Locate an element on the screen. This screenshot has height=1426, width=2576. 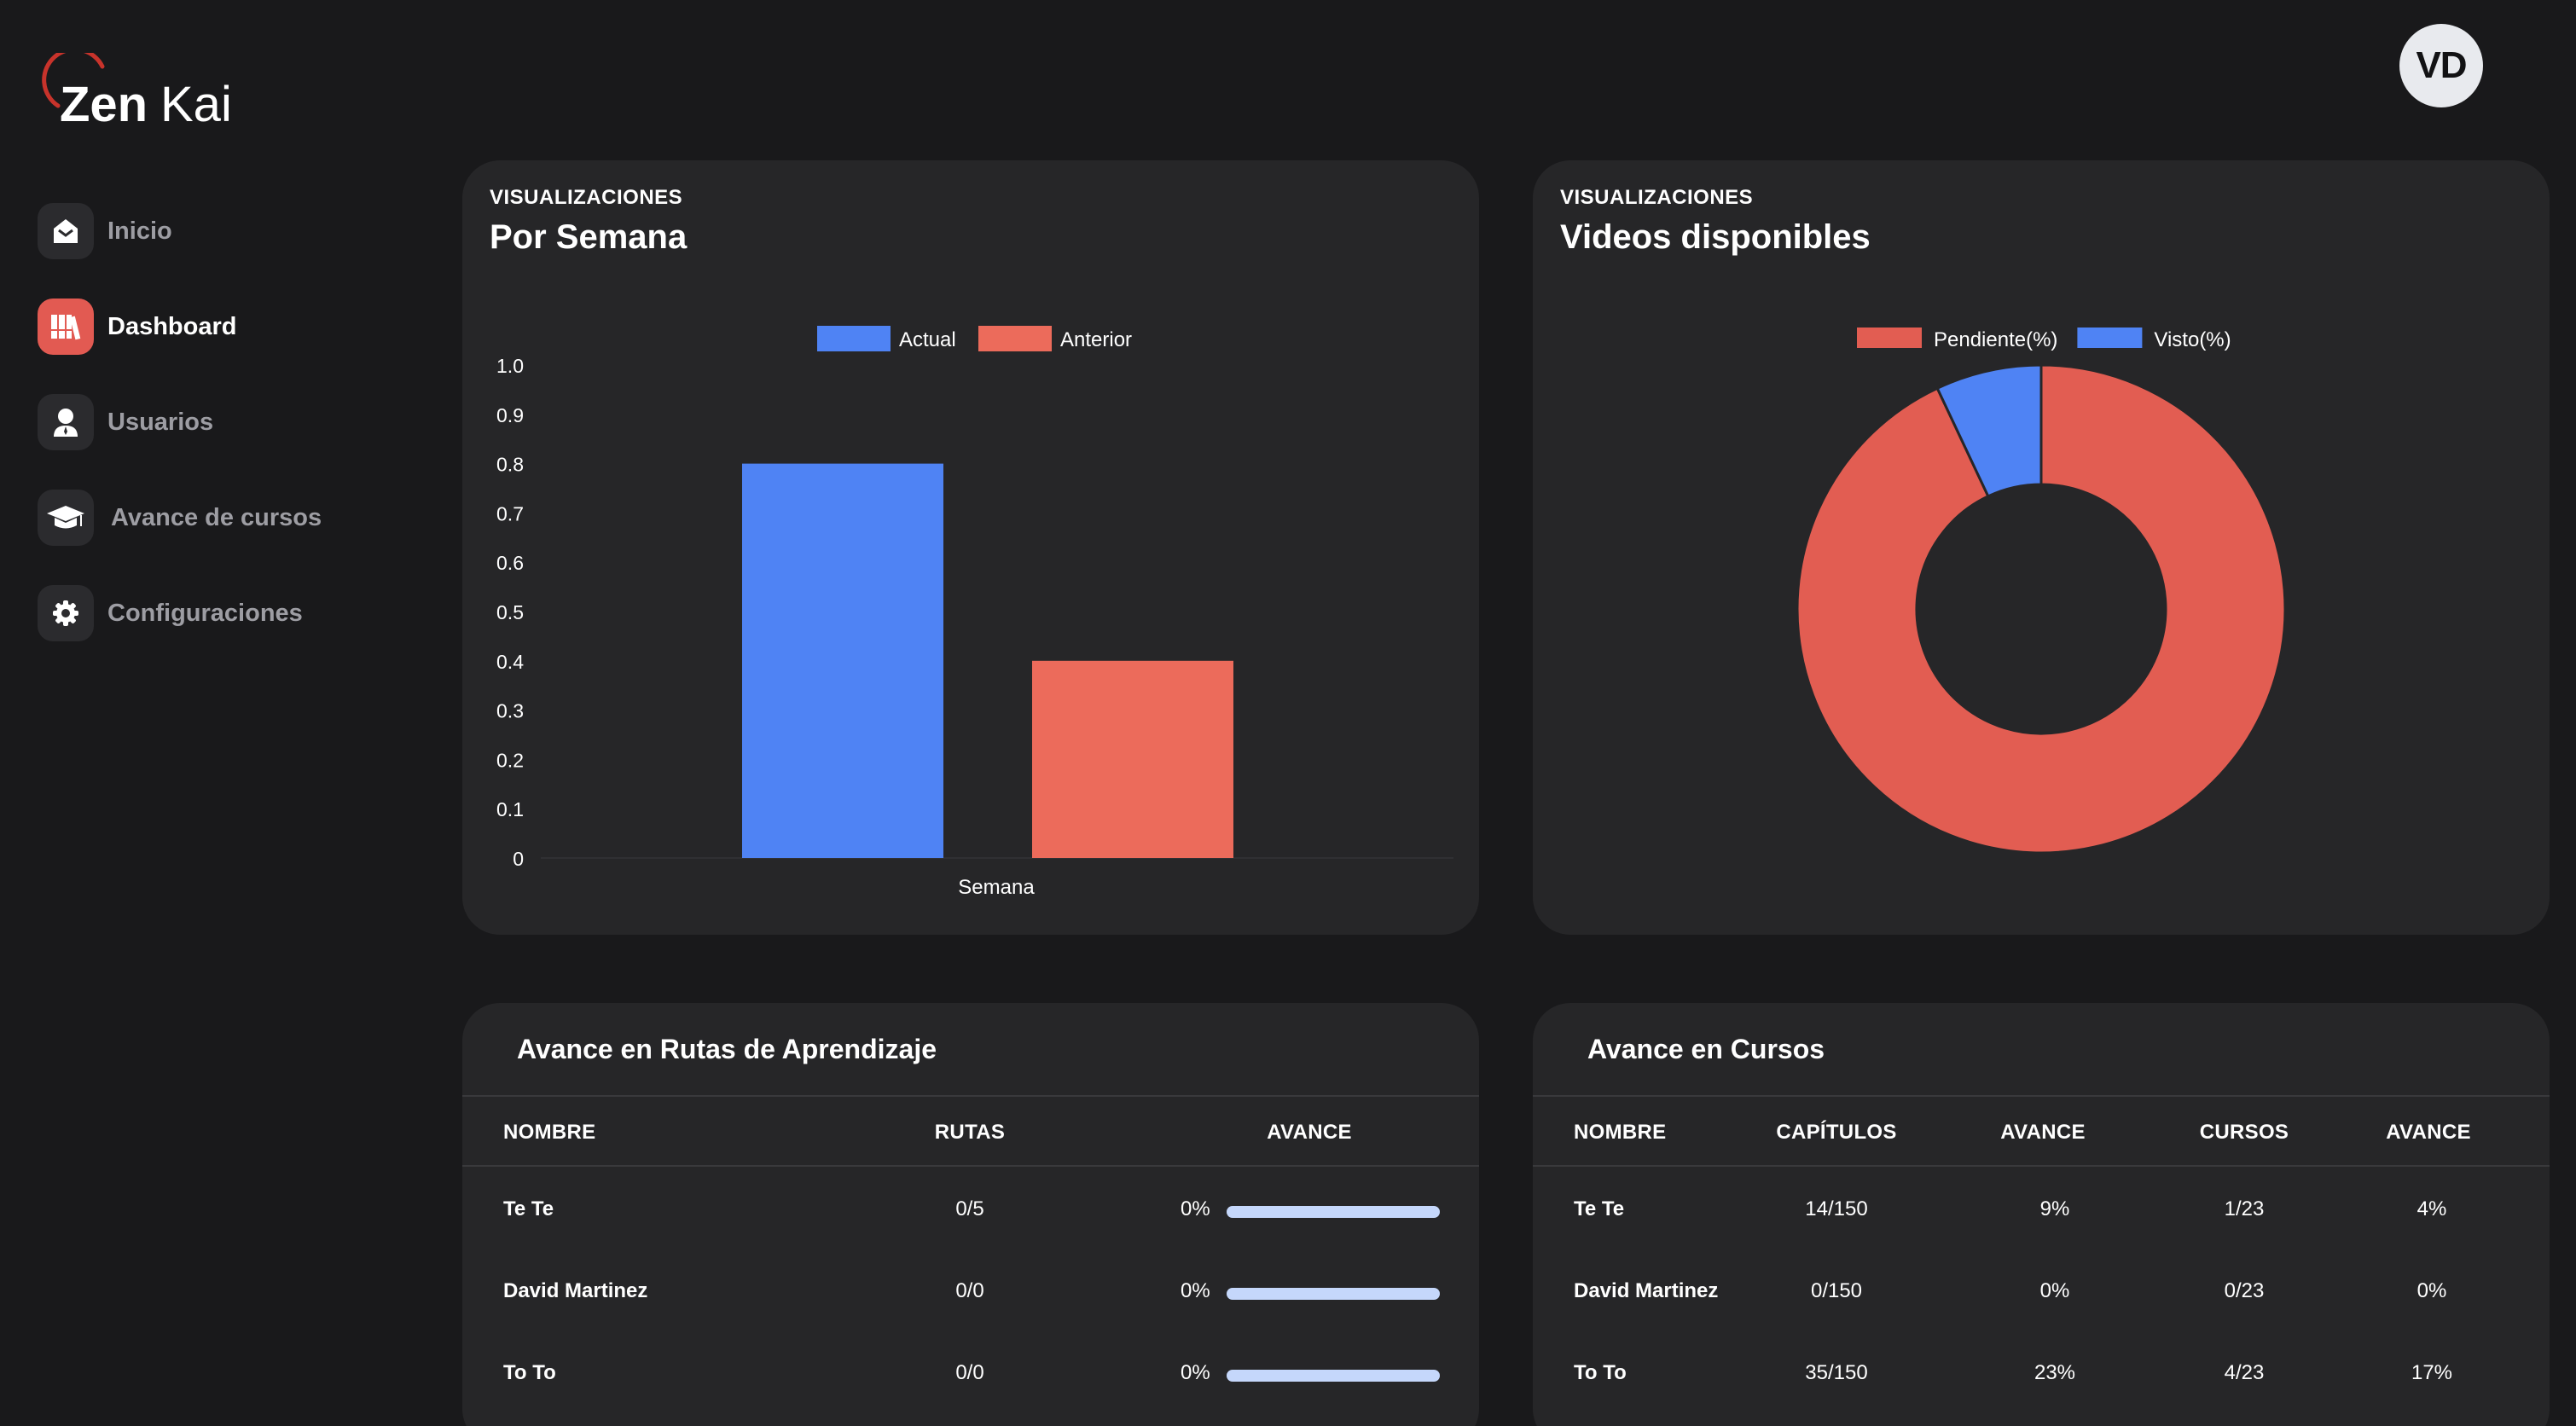
y-tick-label: 0.9 is located at coordinates (510, 415).